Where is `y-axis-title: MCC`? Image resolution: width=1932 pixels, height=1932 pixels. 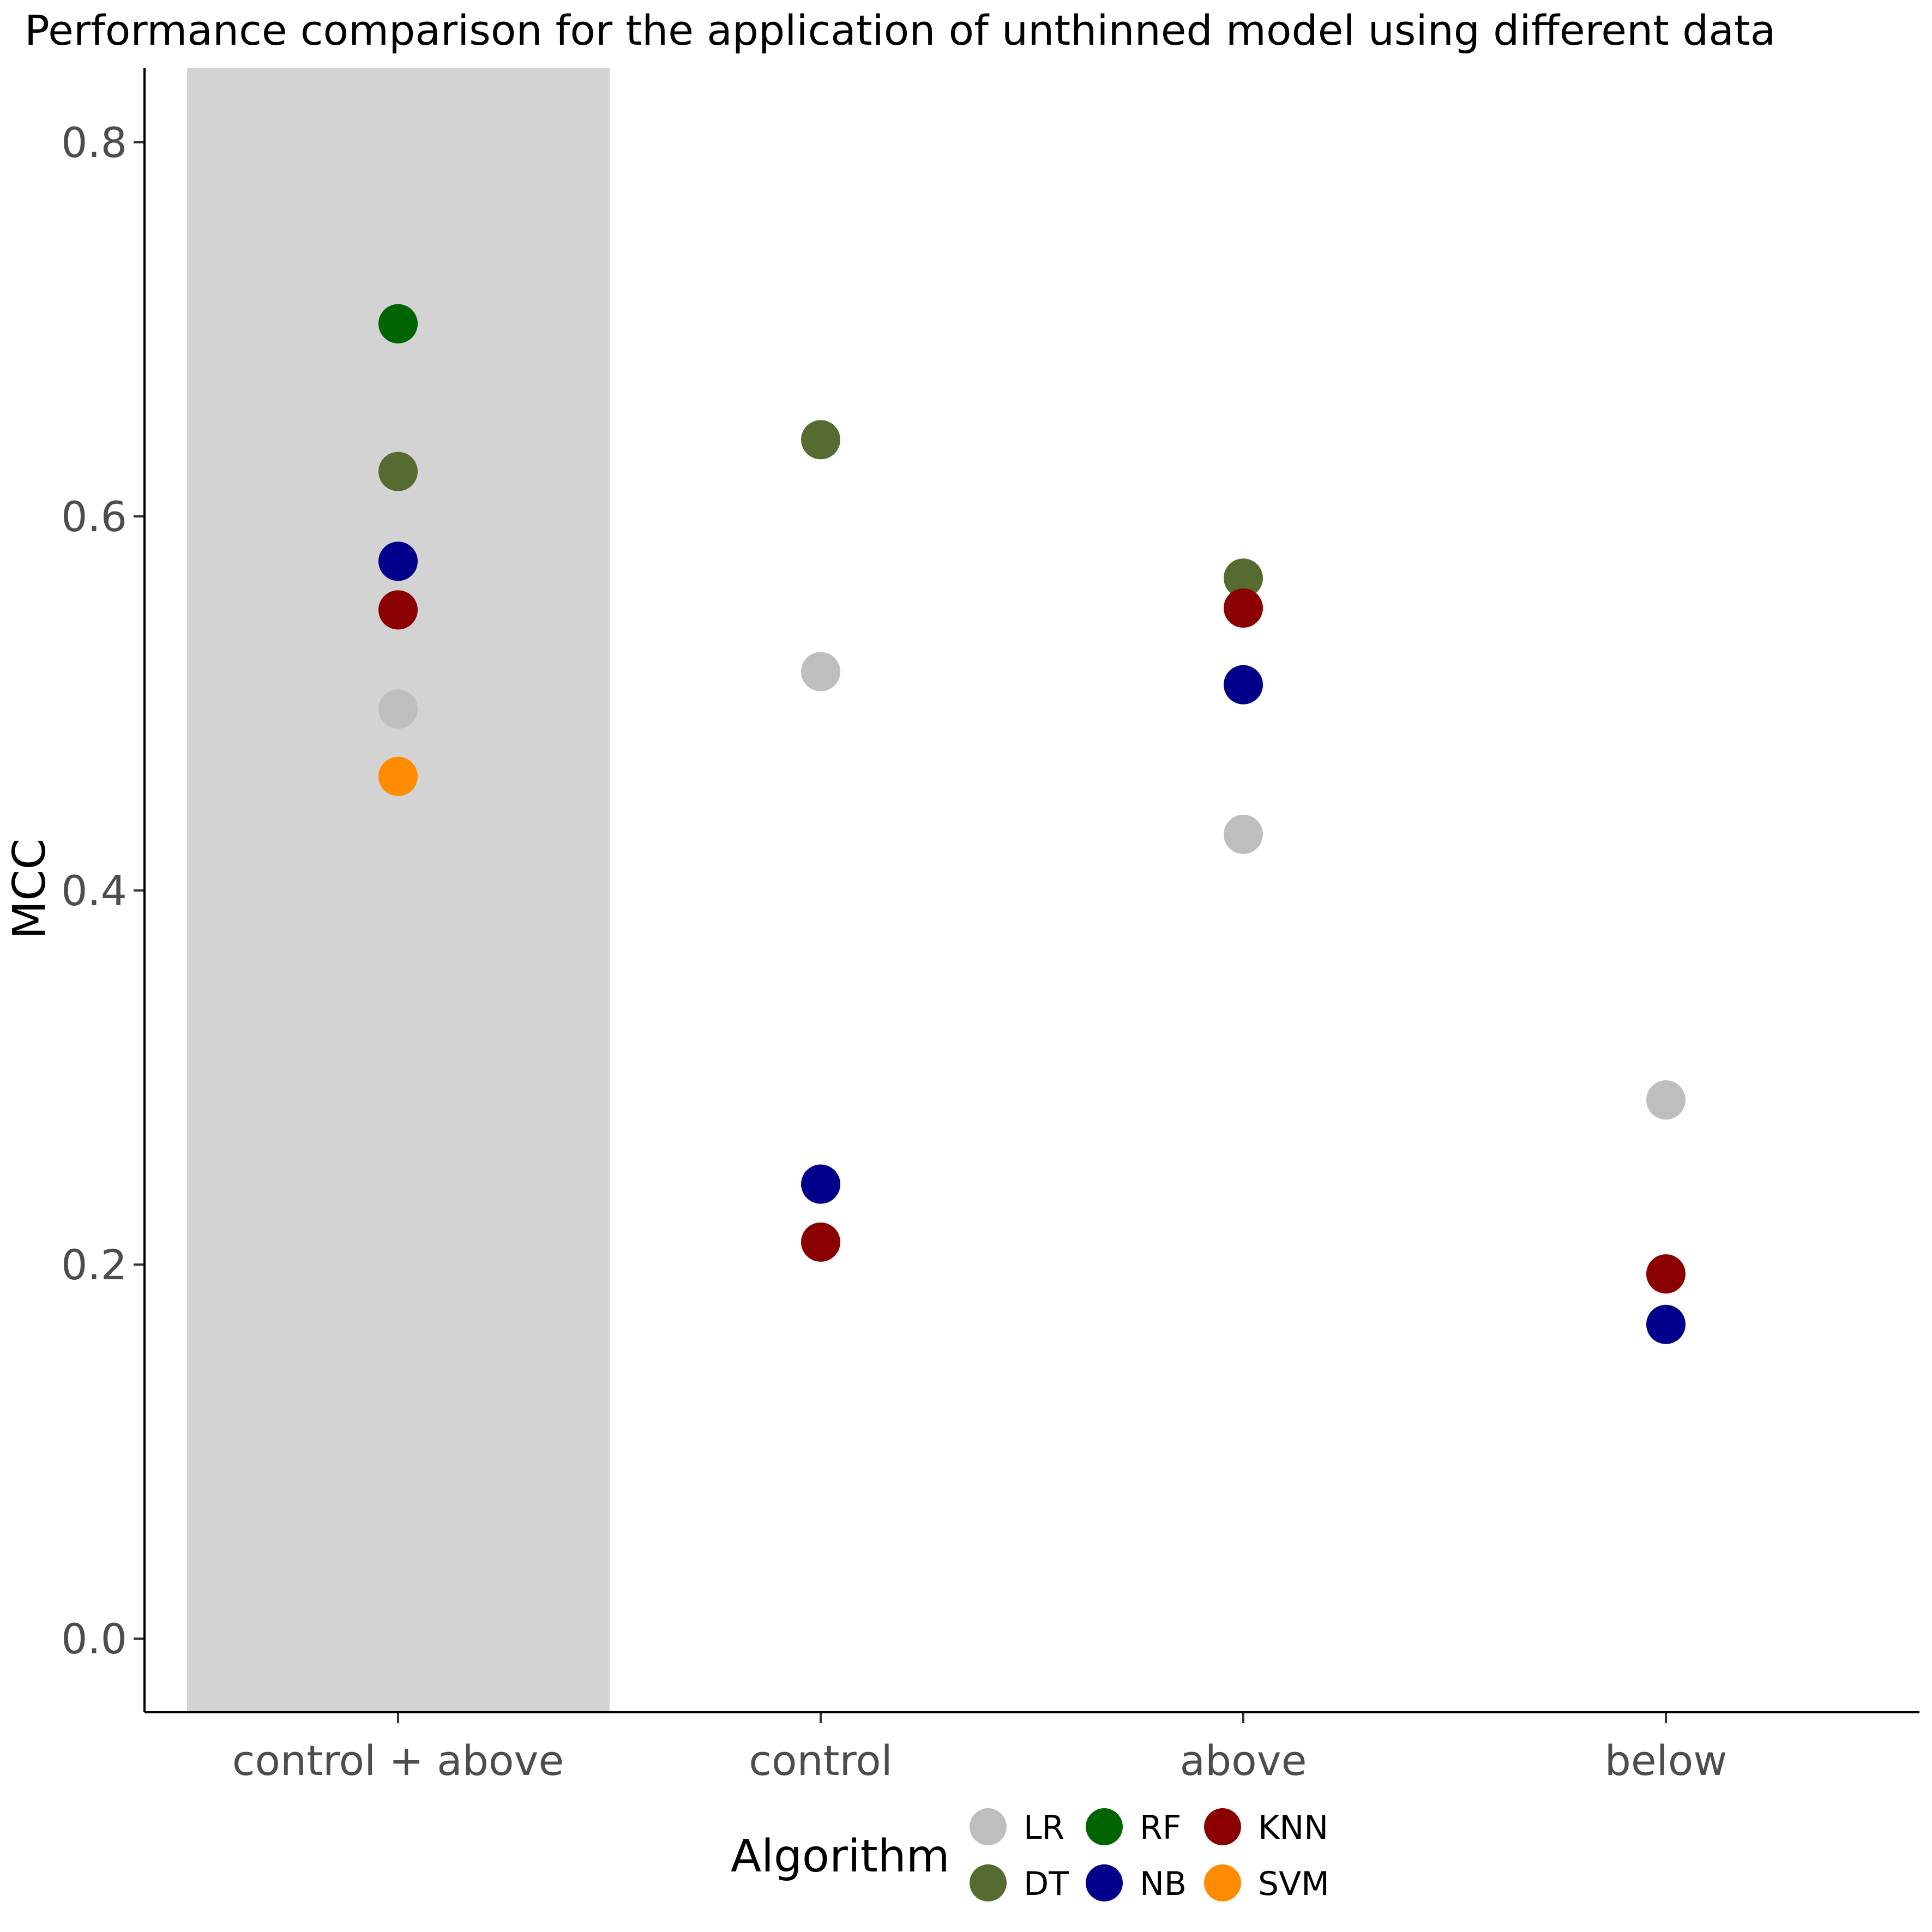 y-axis-title: MCC is located at coordinates (30, 888).